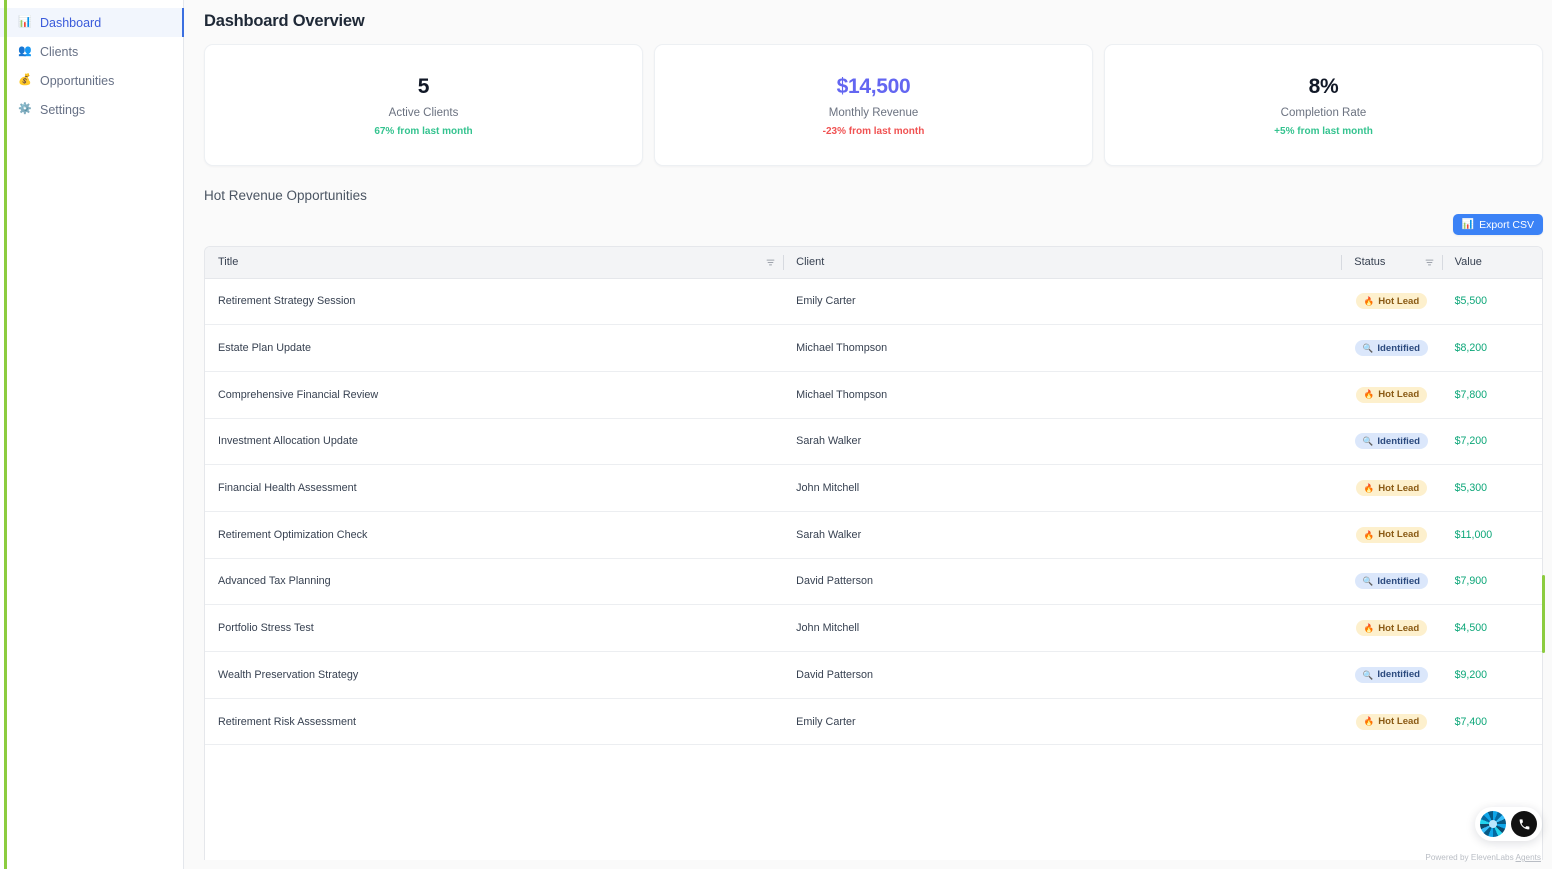  I want to click on people-icon: 👥, so click(25, 51).